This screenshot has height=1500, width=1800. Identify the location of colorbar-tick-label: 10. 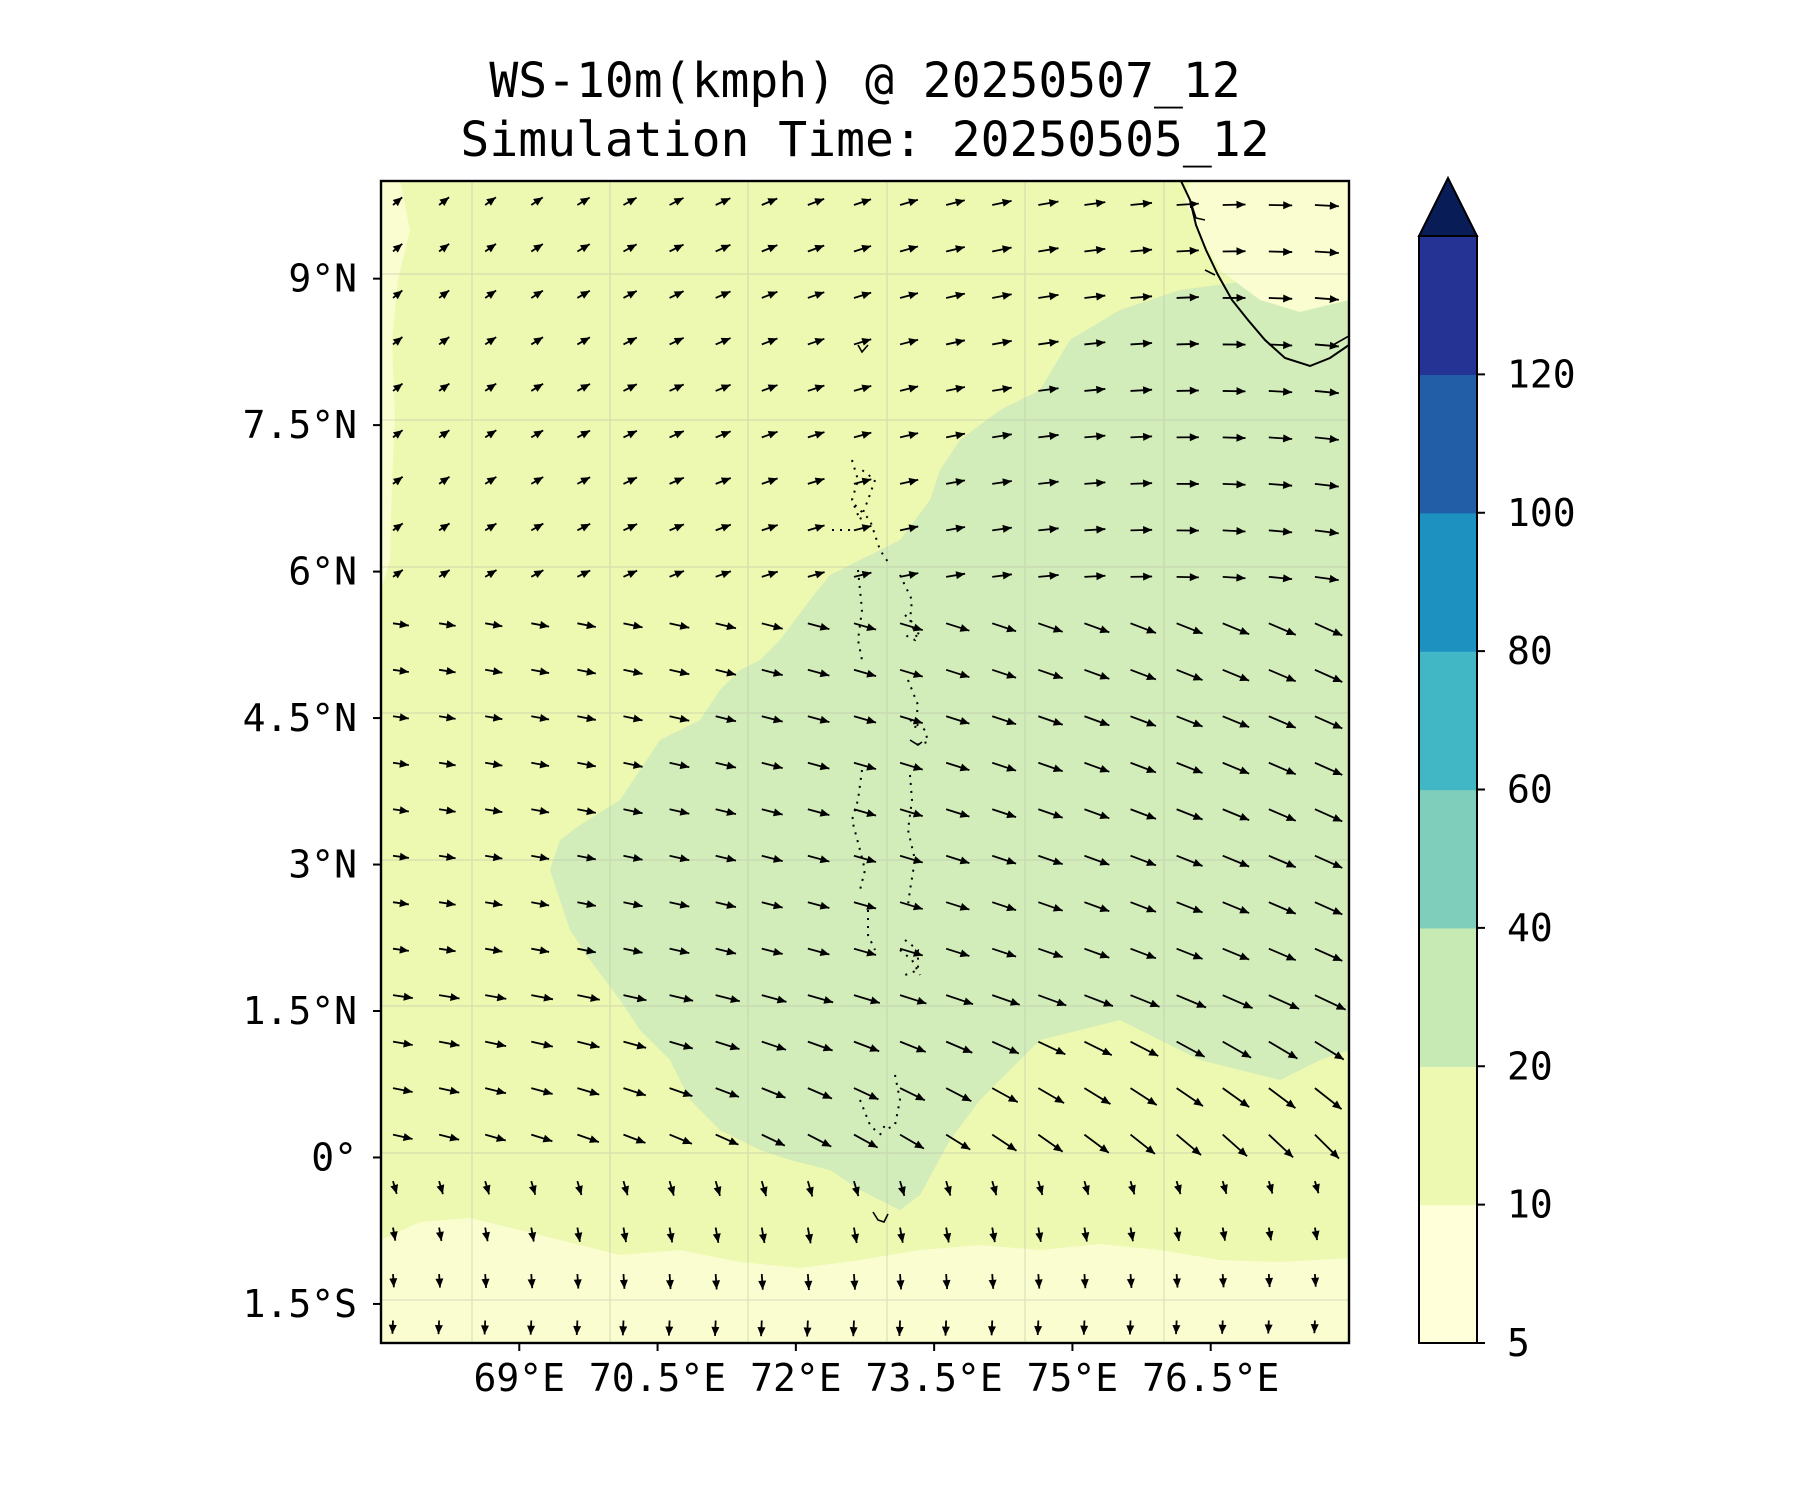
(1530, 1205).